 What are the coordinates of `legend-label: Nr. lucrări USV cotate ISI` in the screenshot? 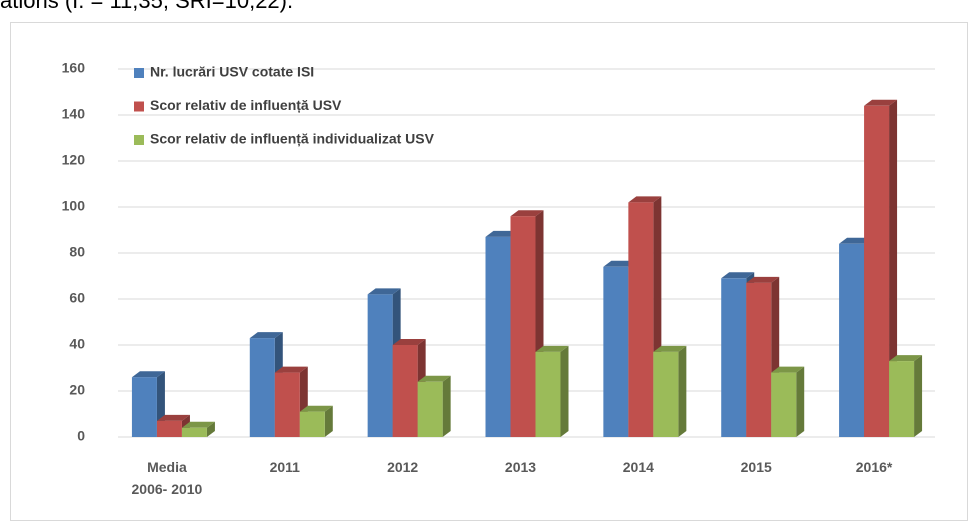 It's located at (232, 72).